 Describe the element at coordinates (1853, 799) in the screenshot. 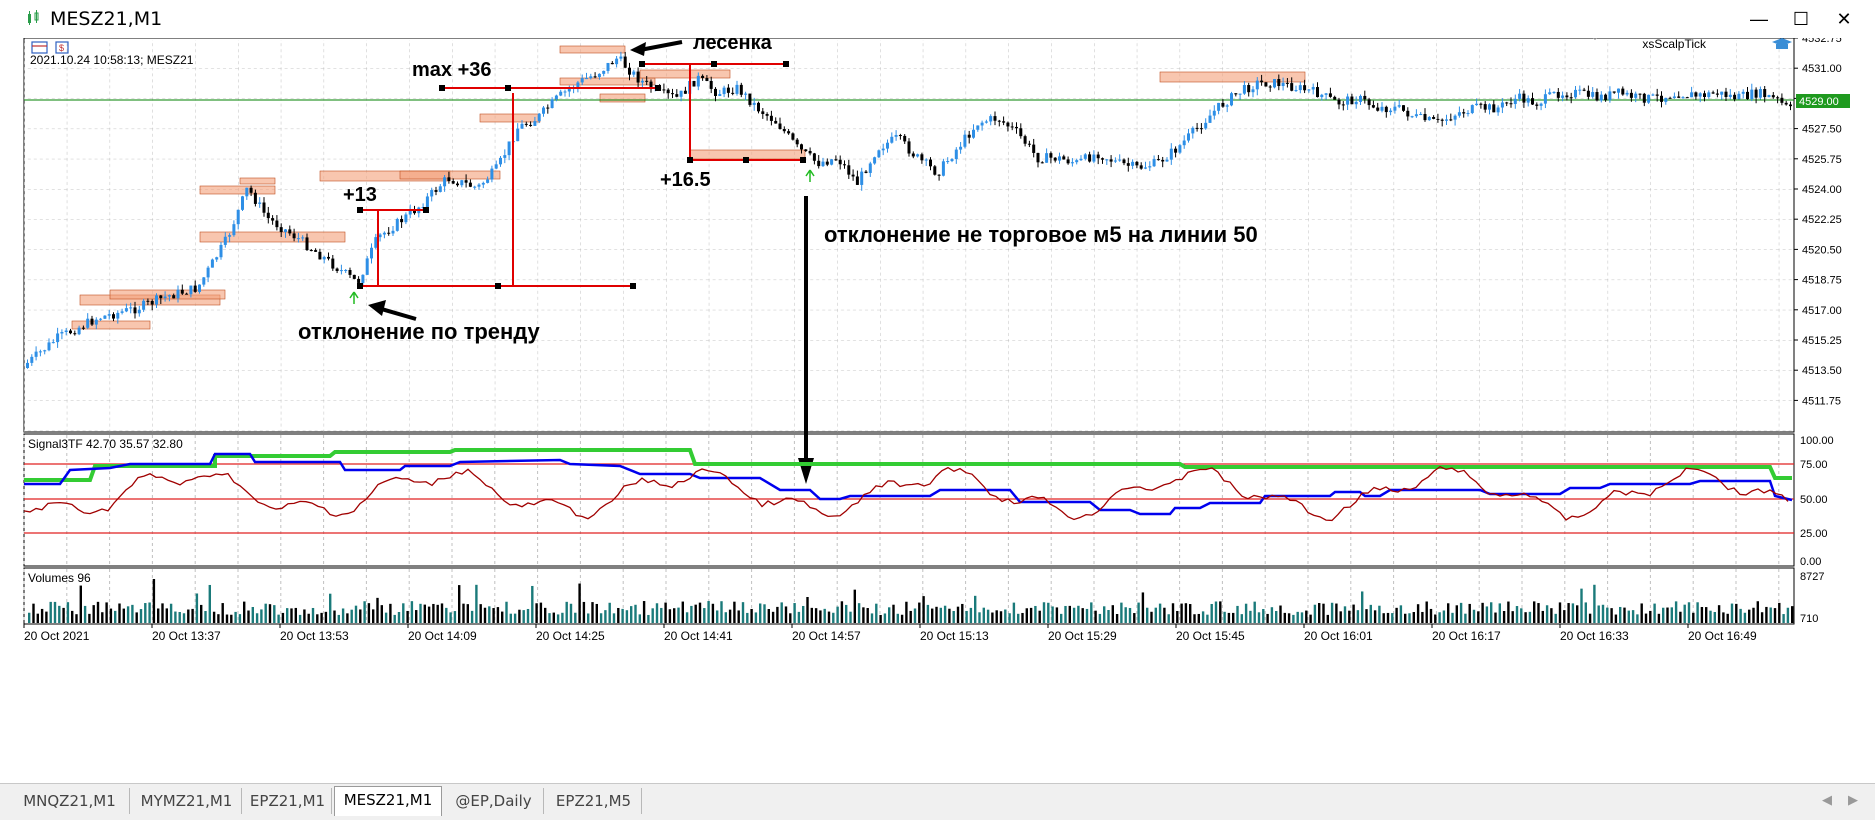

I see `tab-scroll-right-icon: ▶` at that location.